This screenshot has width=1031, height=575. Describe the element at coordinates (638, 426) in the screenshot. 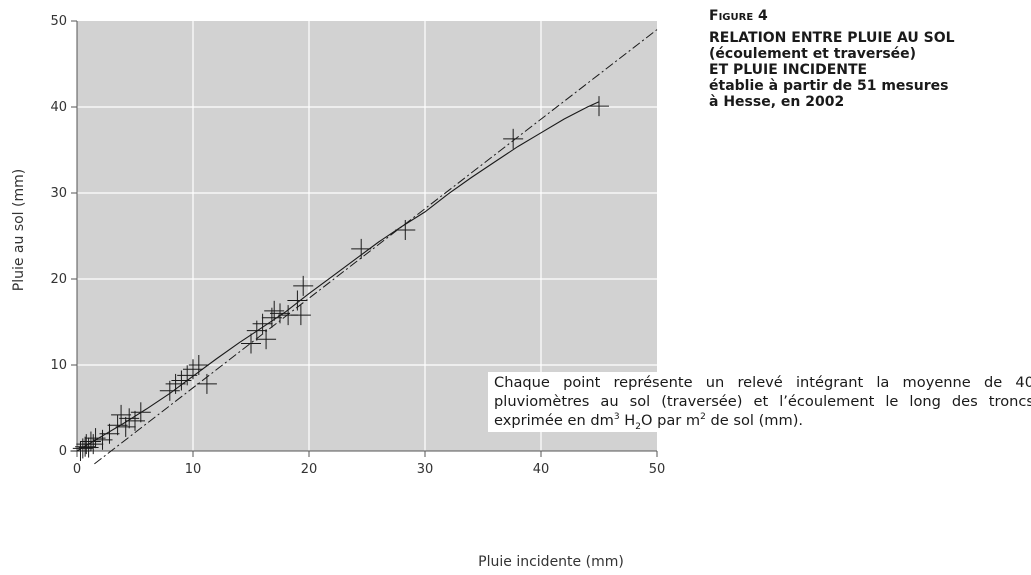

I see `note-subscript: 2` at that location.